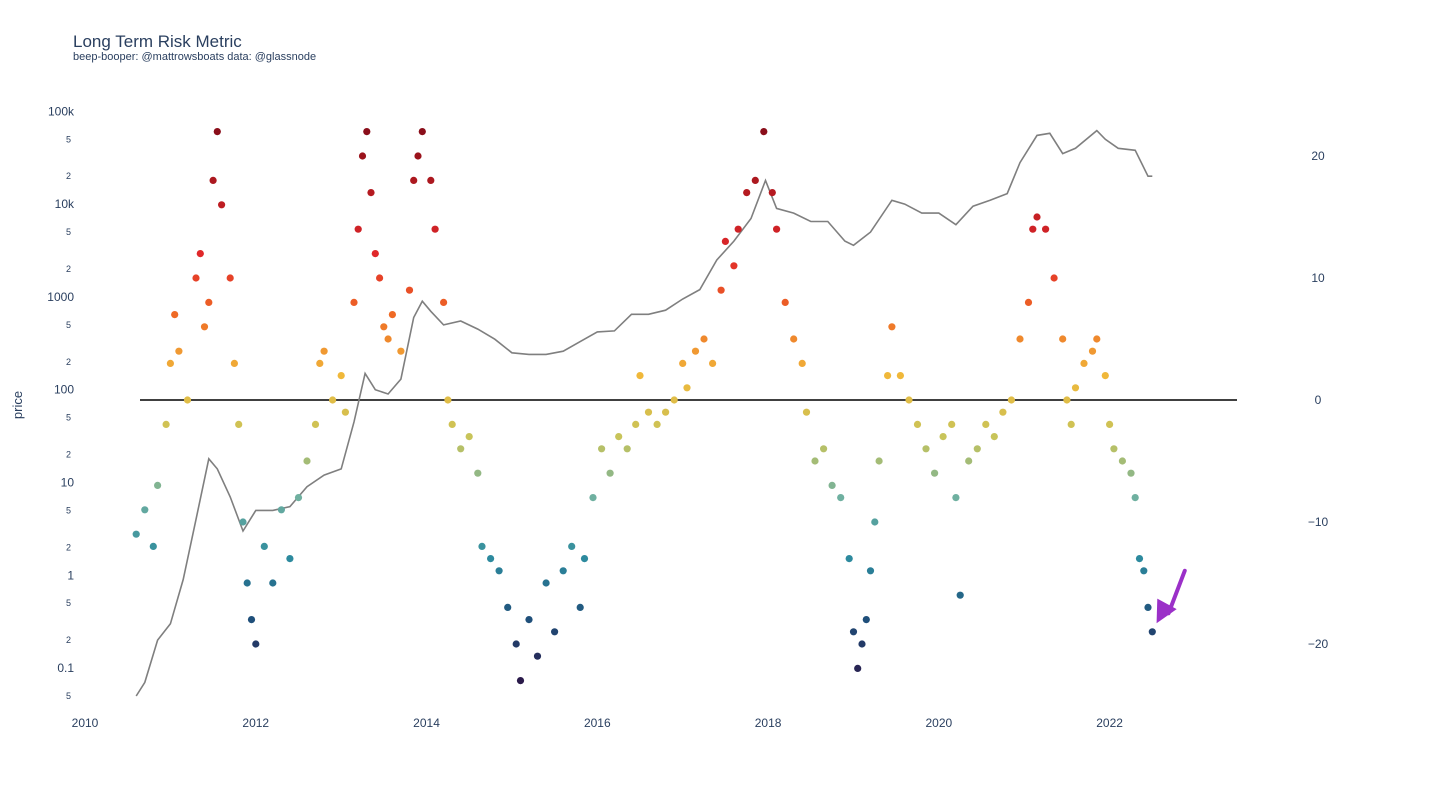 The width and height of the screenshot is (1456, 791). Describe the element at coordinates (1171, 596) in the screenshot. I see `annotation-group` at that location.